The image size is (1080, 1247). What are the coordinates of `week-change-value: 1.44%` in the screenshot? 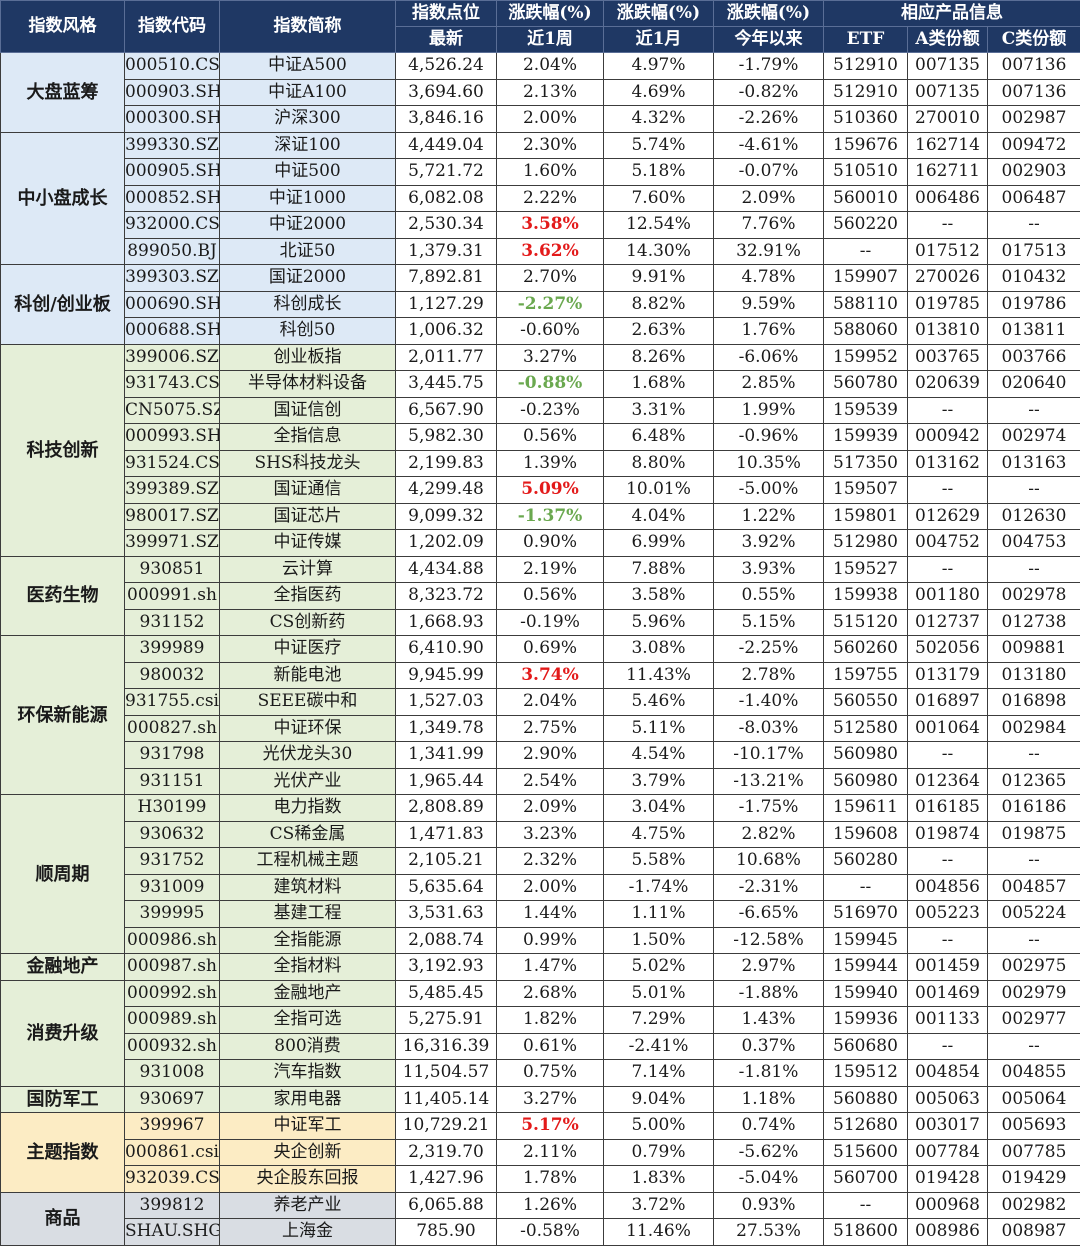 It's located at (549, 913).